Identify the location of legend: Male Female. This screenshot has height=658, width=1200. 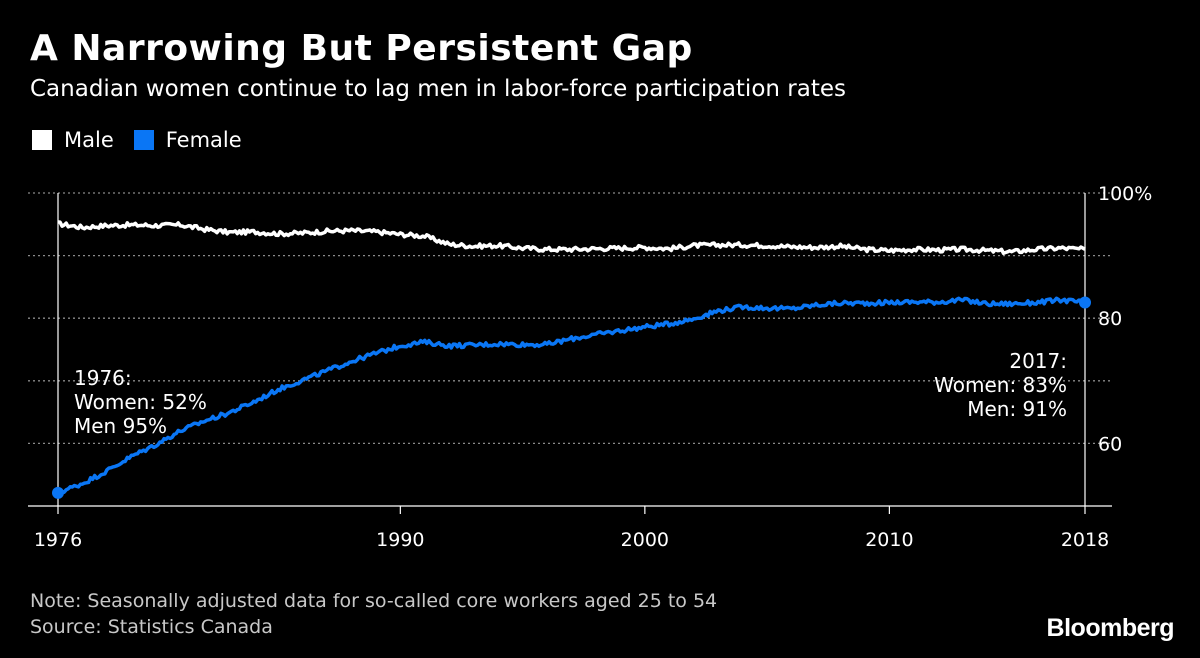
(147, 140).